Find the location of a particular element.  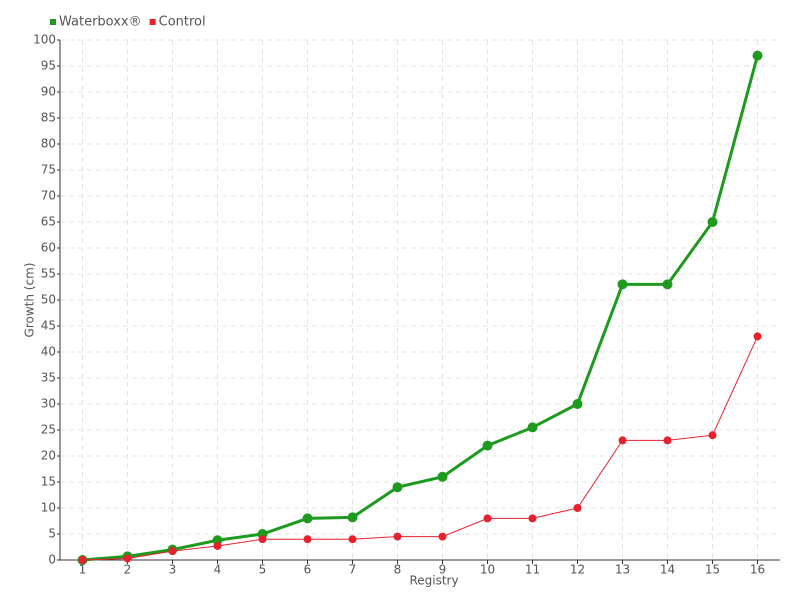

x-tick-label: 12 is located at coordinates (577, 570).